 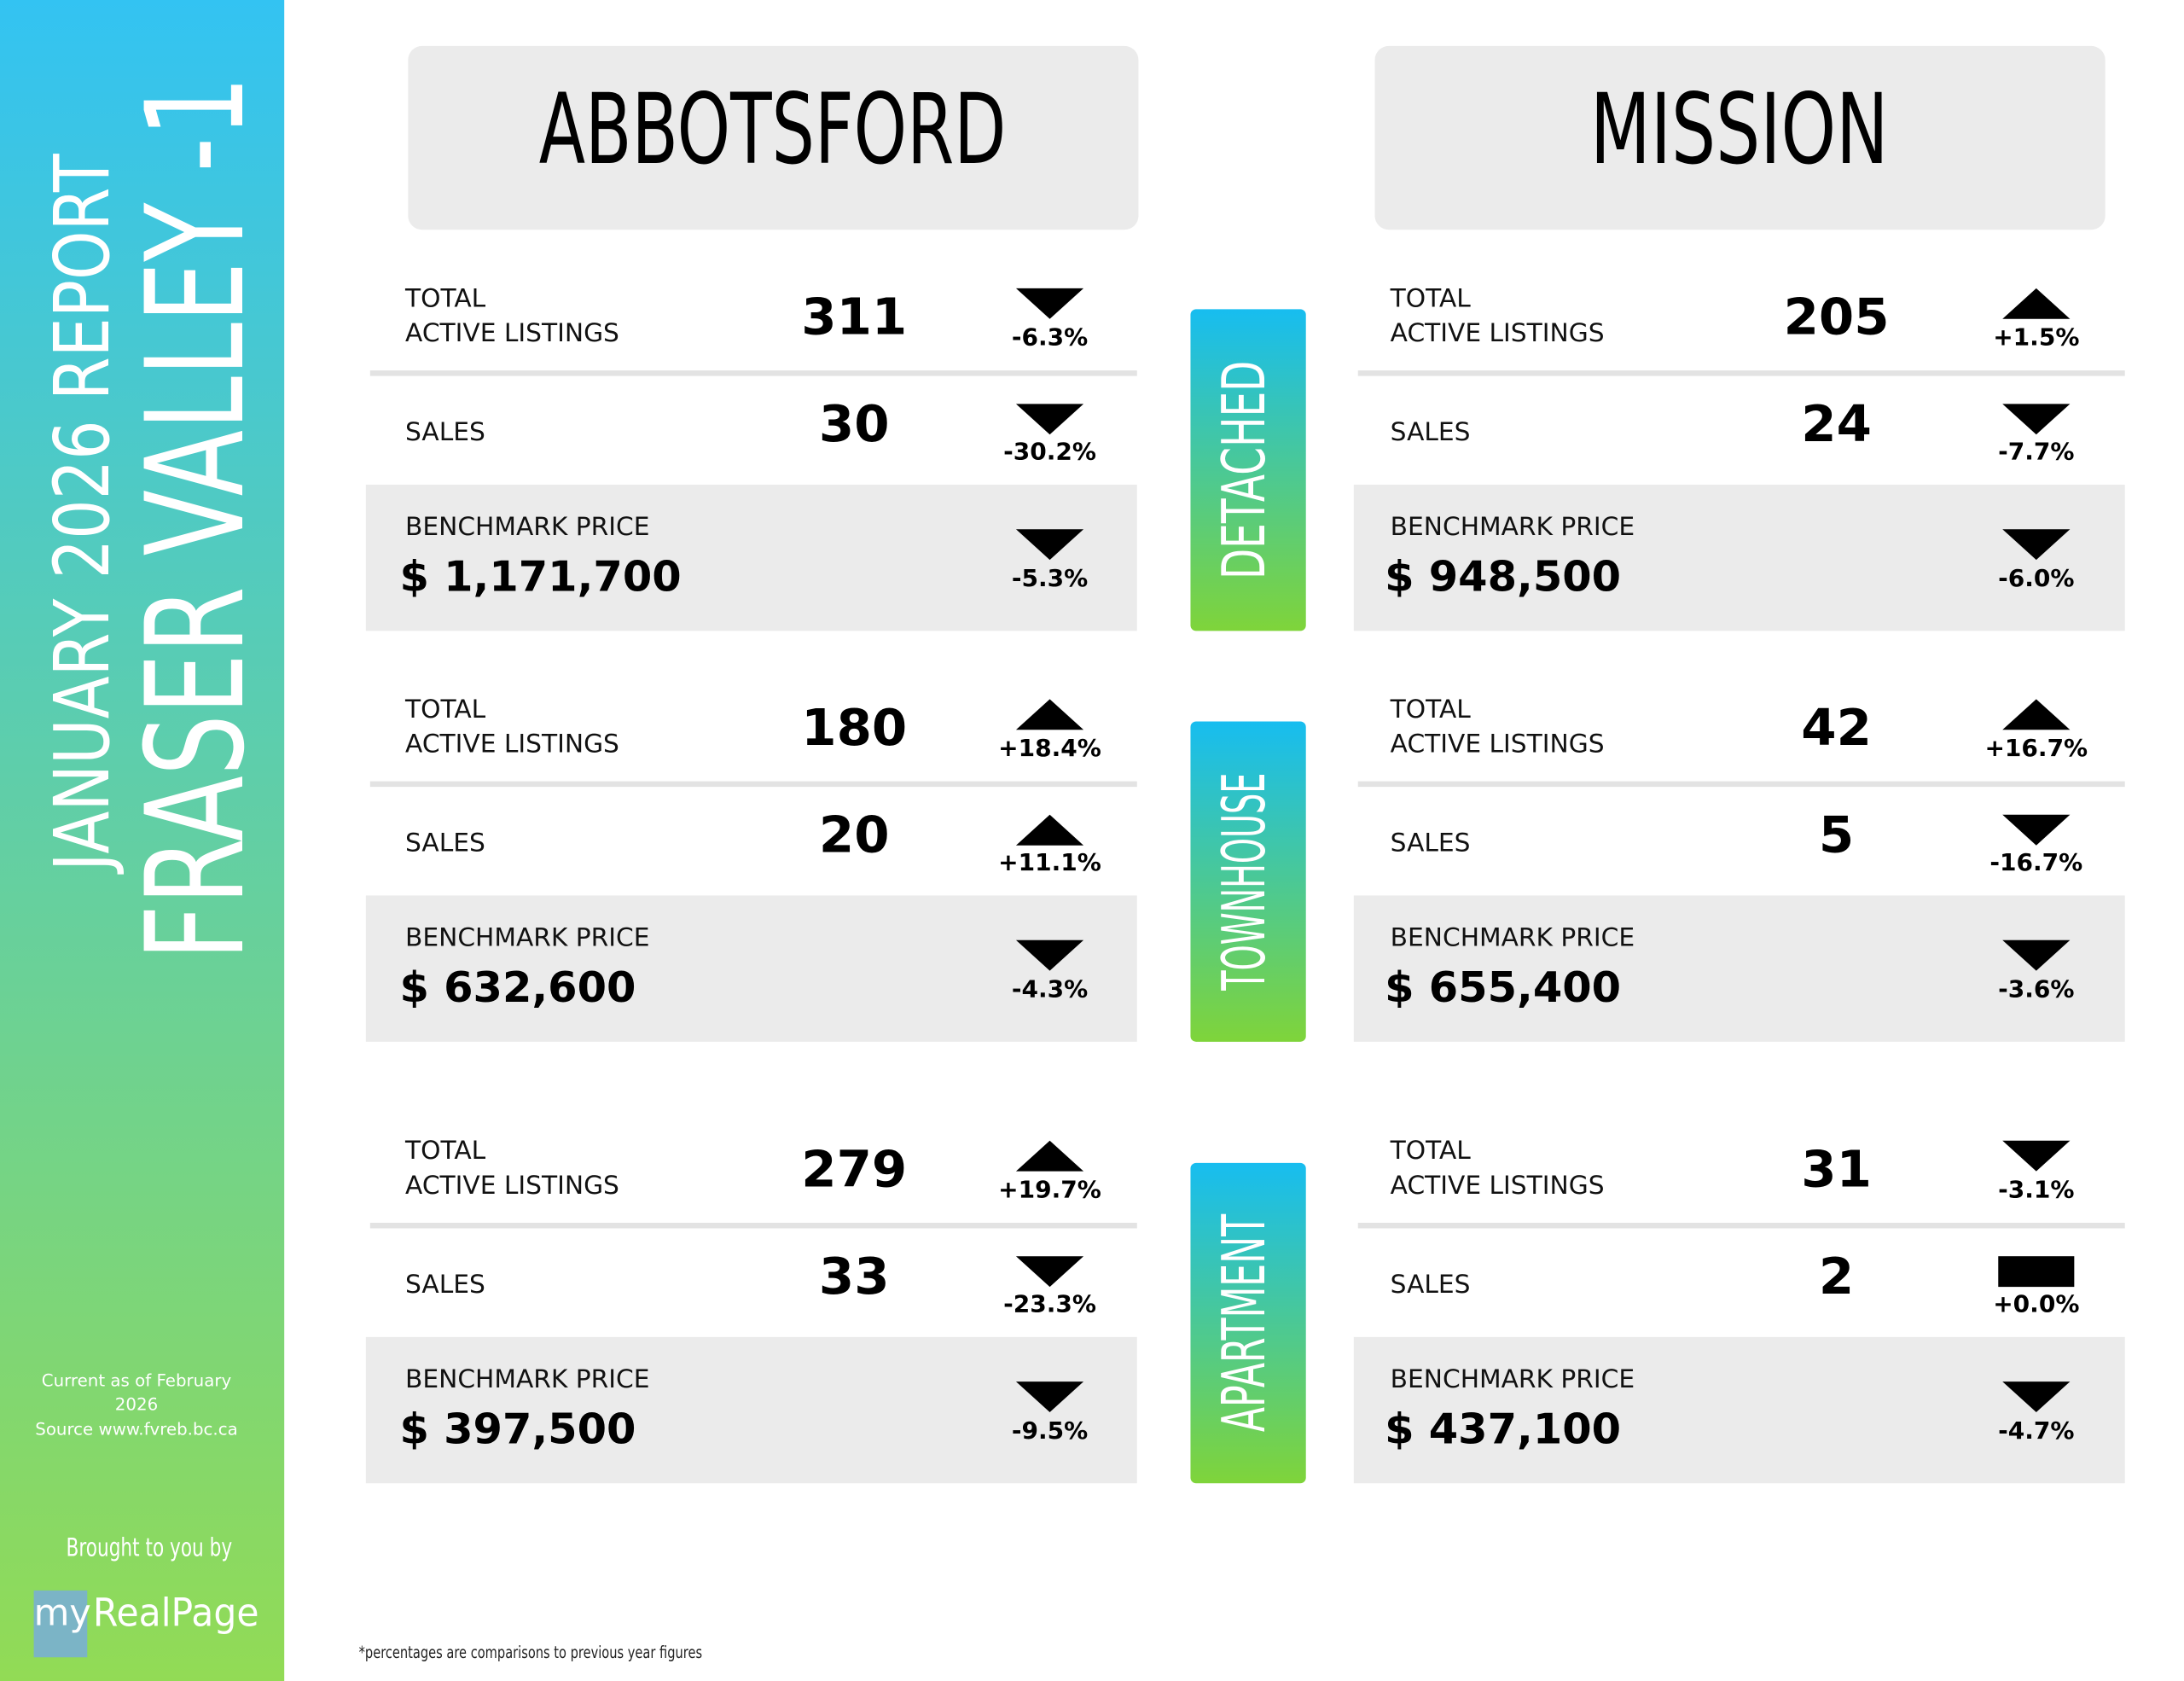 I want to click on city-name: MISSION, so click(x=1740, y=130).